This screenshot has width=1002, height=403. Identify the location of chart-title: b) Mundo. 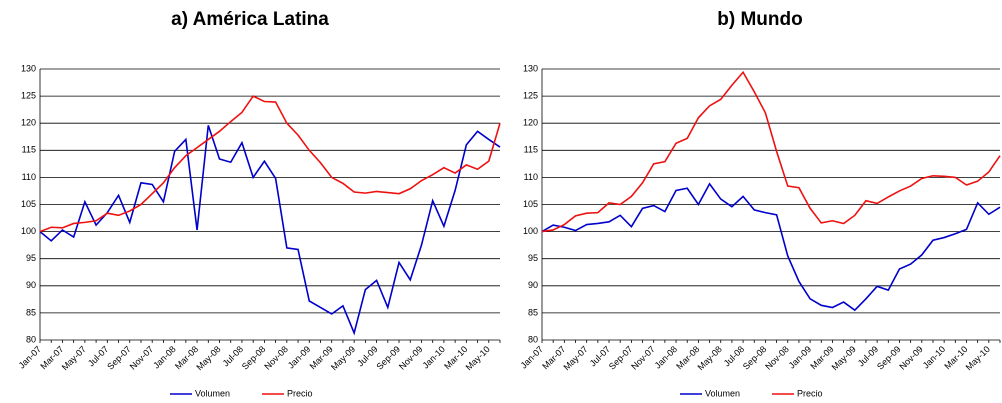
(759, 19).